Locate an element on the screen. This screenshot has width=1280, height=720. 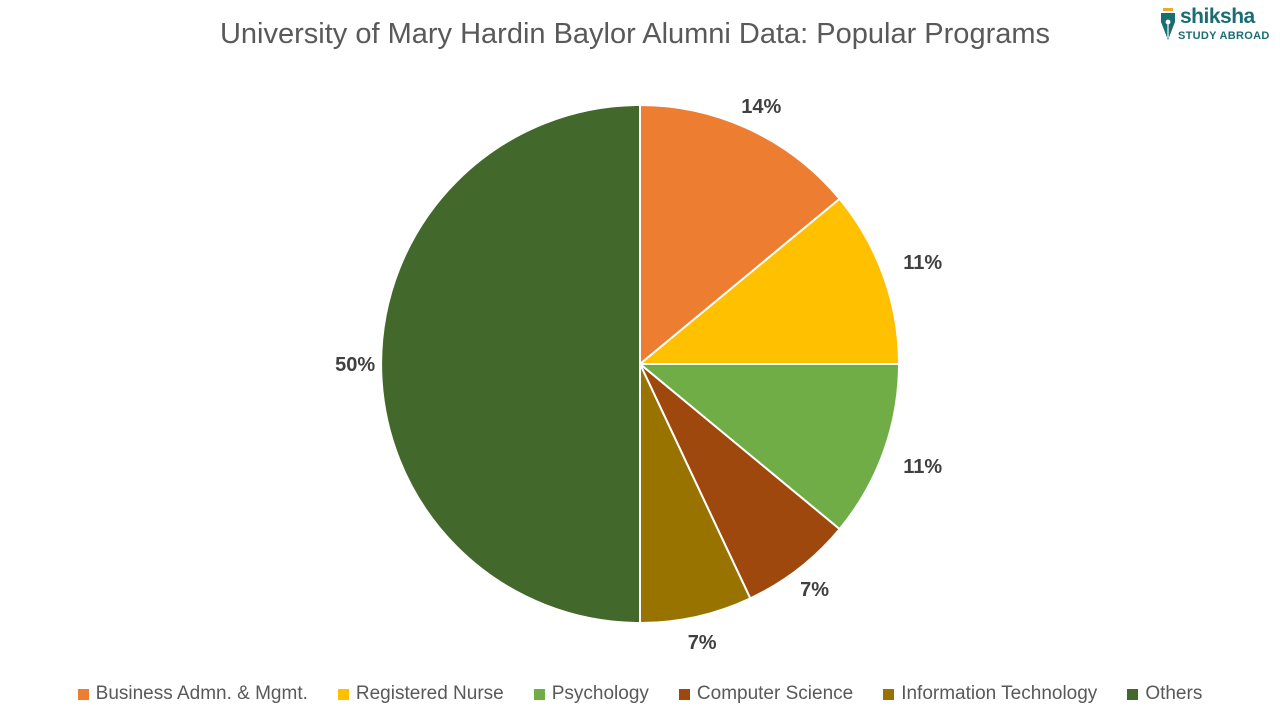
legend-item: Computer Science is located at coordinates (766, 694).